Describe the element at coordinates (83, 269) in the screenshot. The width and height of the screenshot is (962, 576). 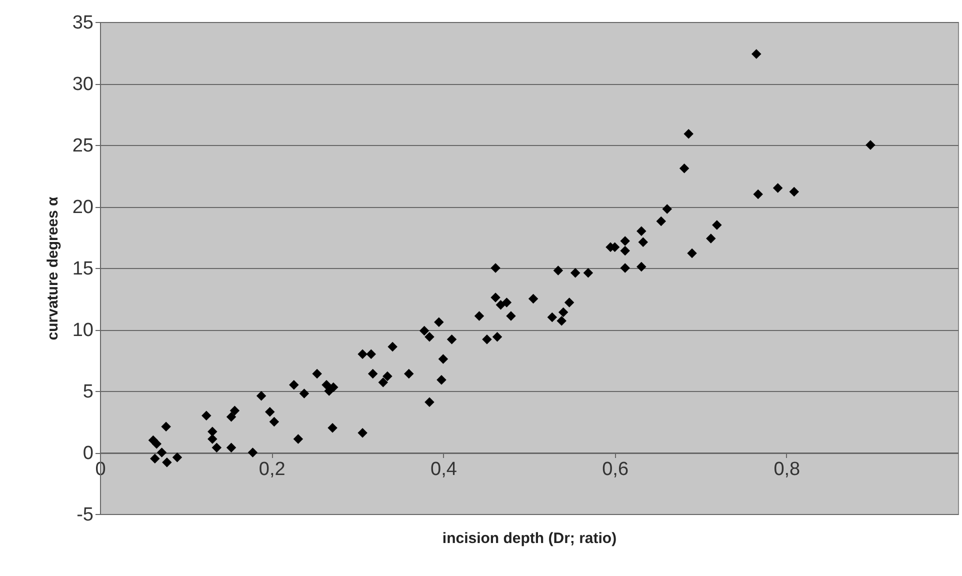
I see `y-tick-label: 15` at that location.